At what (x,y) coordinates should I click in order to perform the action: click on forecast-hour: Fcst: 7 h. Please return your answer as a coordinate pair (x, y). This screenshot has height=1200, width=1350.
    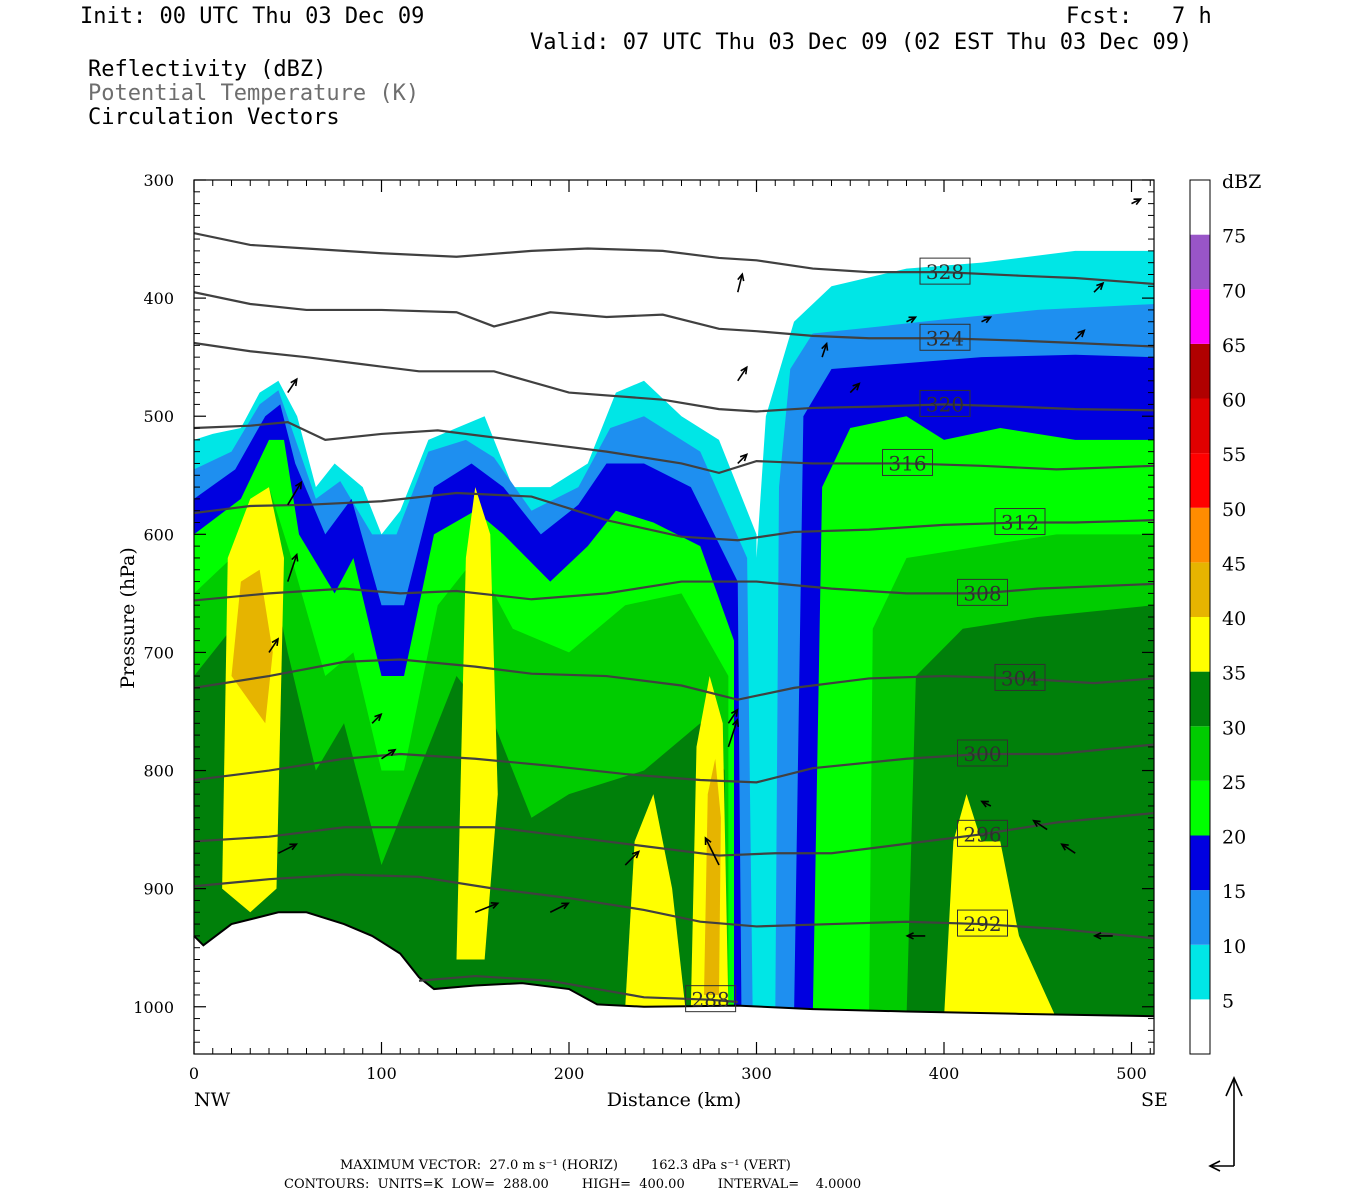
    Looking at the image, I should click on (1139, 16).